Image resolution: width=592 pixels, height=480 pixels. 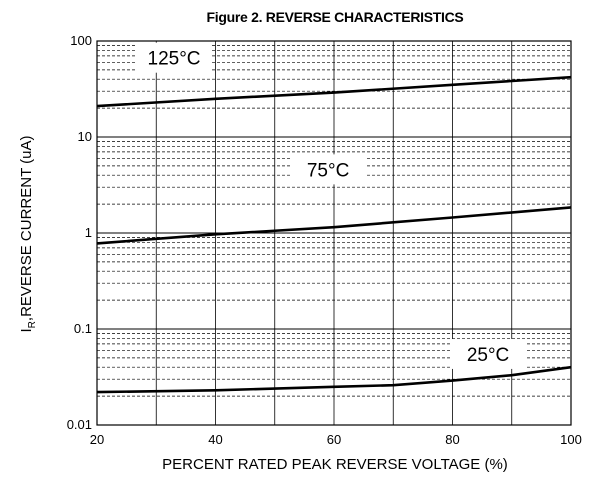 What do you see at coordinates (571, 439) in the screenshot?
I see `x-tick-label: 100` at bounding box center [571, 439].